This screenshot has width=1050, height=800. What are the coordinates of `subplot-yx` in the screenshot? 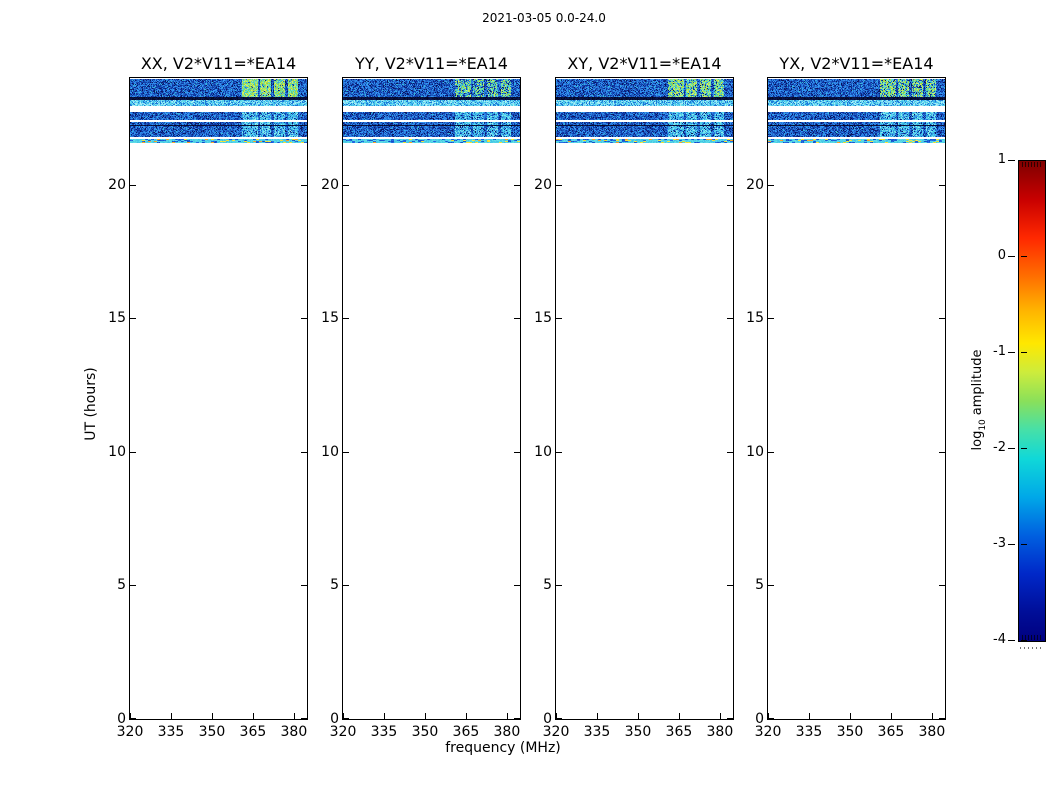 It's located at (856, 398).